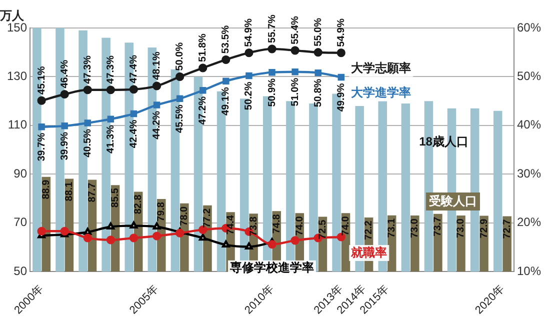 This screenshot has height=322, width=550. Describe the element at coordinates (226, 101) in the screenshot. I see `data-label: 49.1%` at that location.